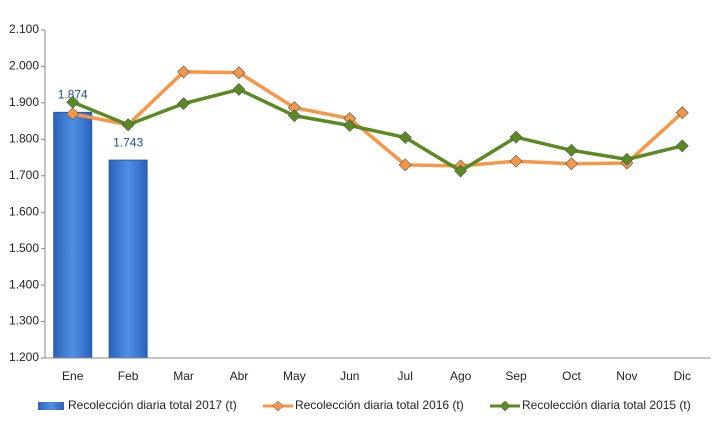  I want to click on legend-label: Recolección diaria total 2017 (t), so click(152, 405).